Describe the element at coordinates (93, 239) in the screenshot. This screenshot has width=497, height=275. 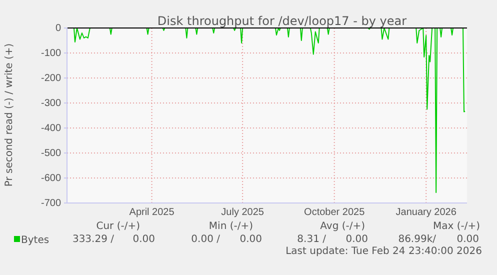
I see `text: 333.29 /` at that location.